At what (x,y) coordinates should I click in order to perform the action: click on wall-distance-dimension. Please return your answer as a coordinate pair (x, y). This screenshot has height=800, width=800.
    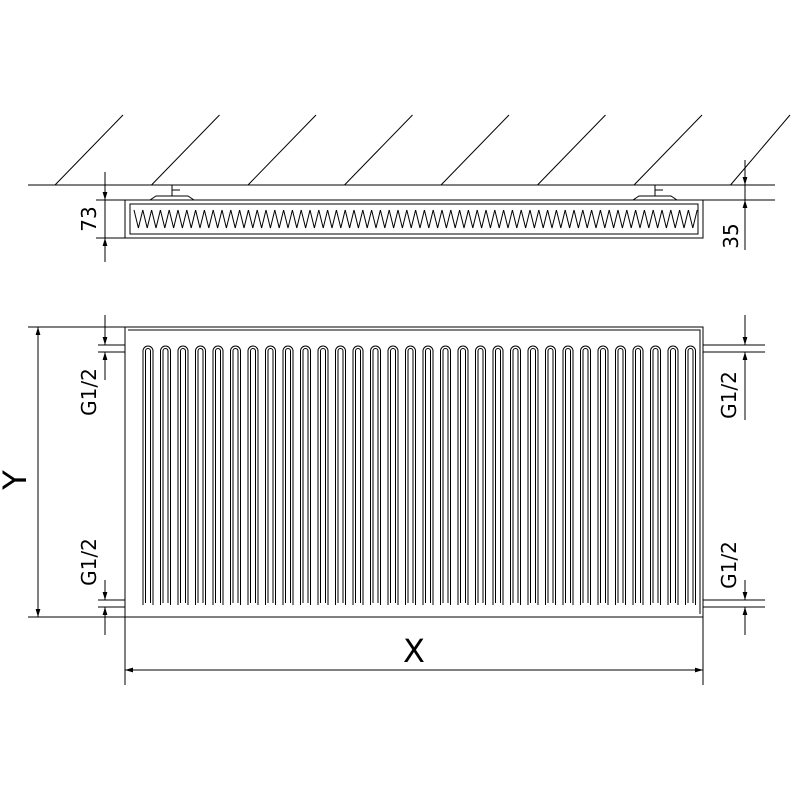
    Looking at the image, I should click on (739, 205).